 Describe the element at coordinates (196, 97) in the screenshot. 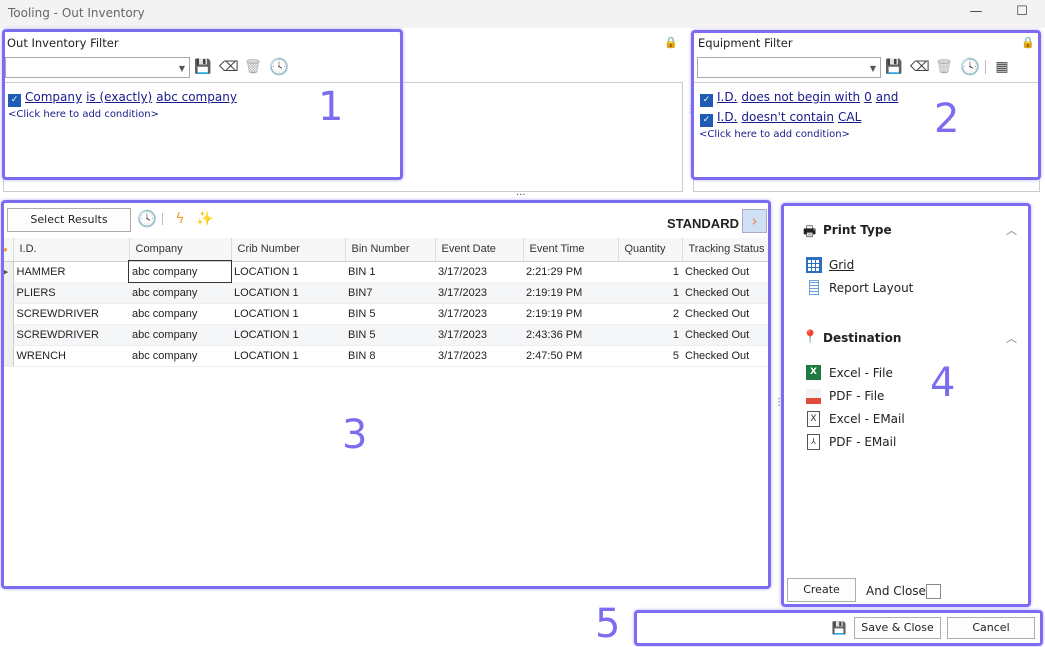

I see `condition-value: abc company` at that location.